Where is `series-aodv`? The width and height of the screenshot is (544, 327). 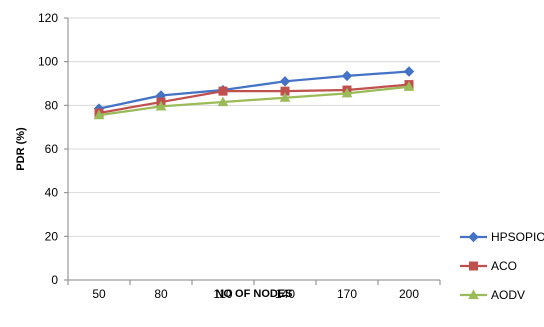 series-aodv is located at coordinates (254, 100).